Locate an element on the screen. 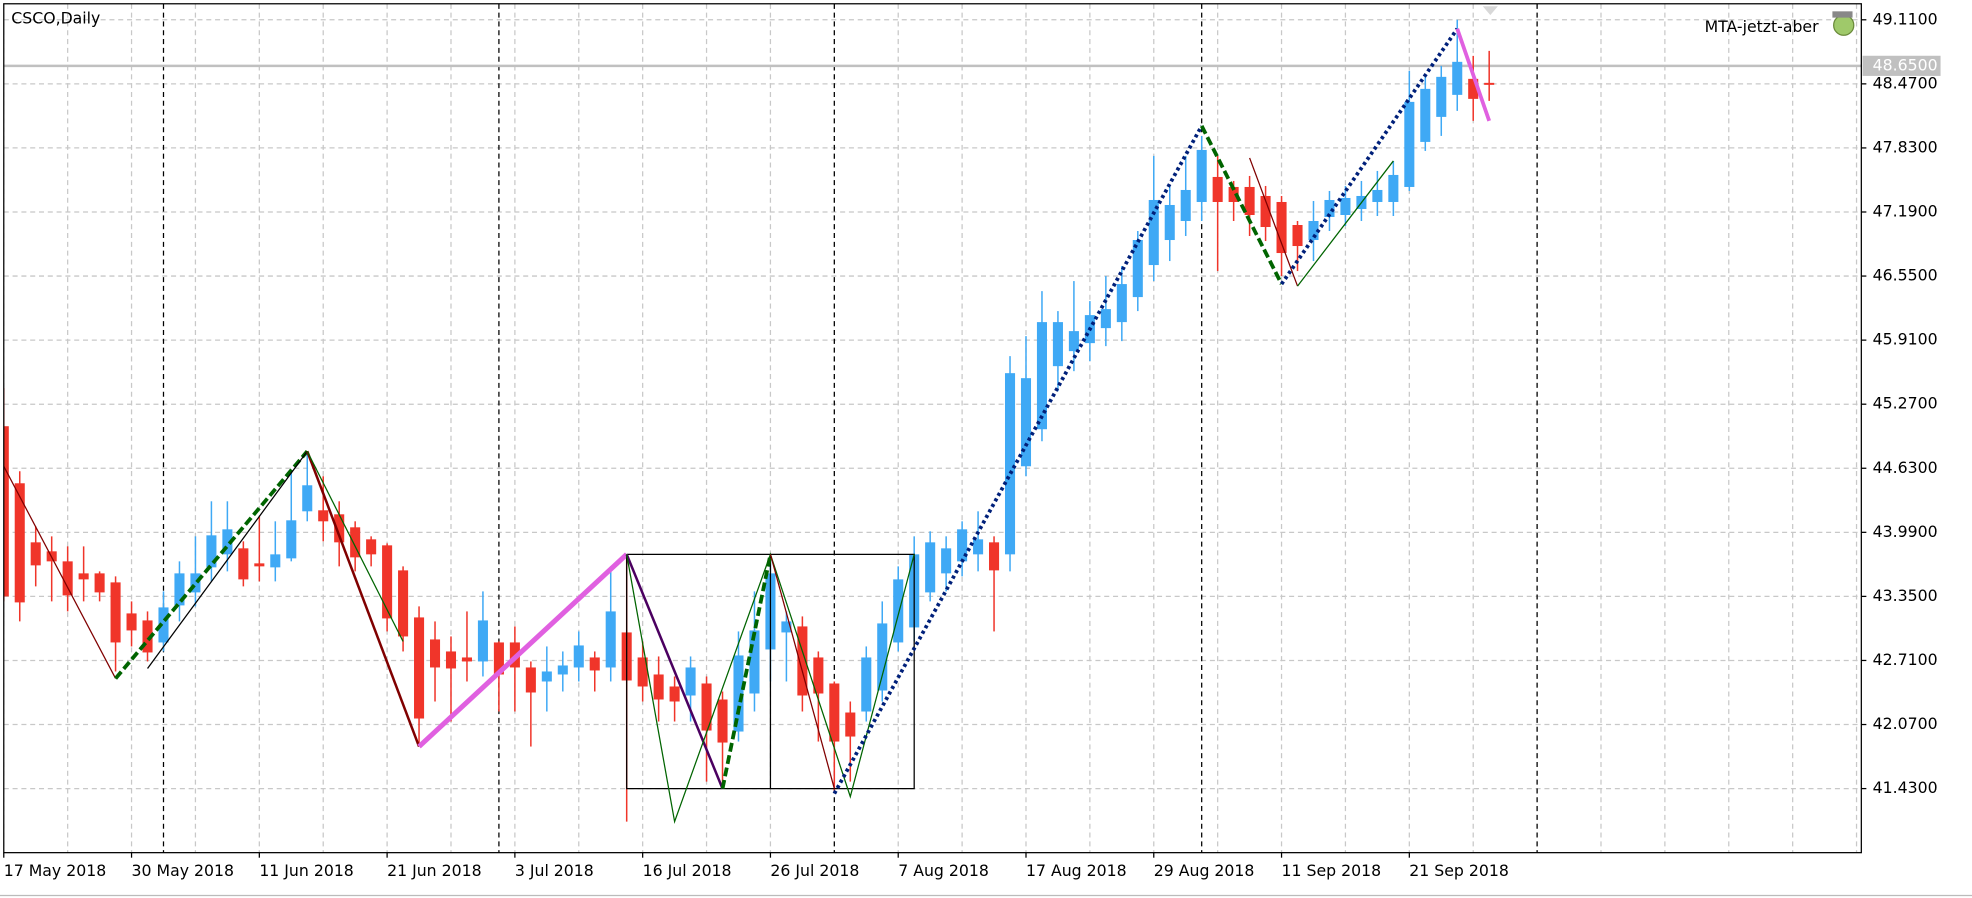 The height and width of the screenshot is (898, 1972). x-tick-label: 3 Jul 2018 is located at coordinates (554, 870).